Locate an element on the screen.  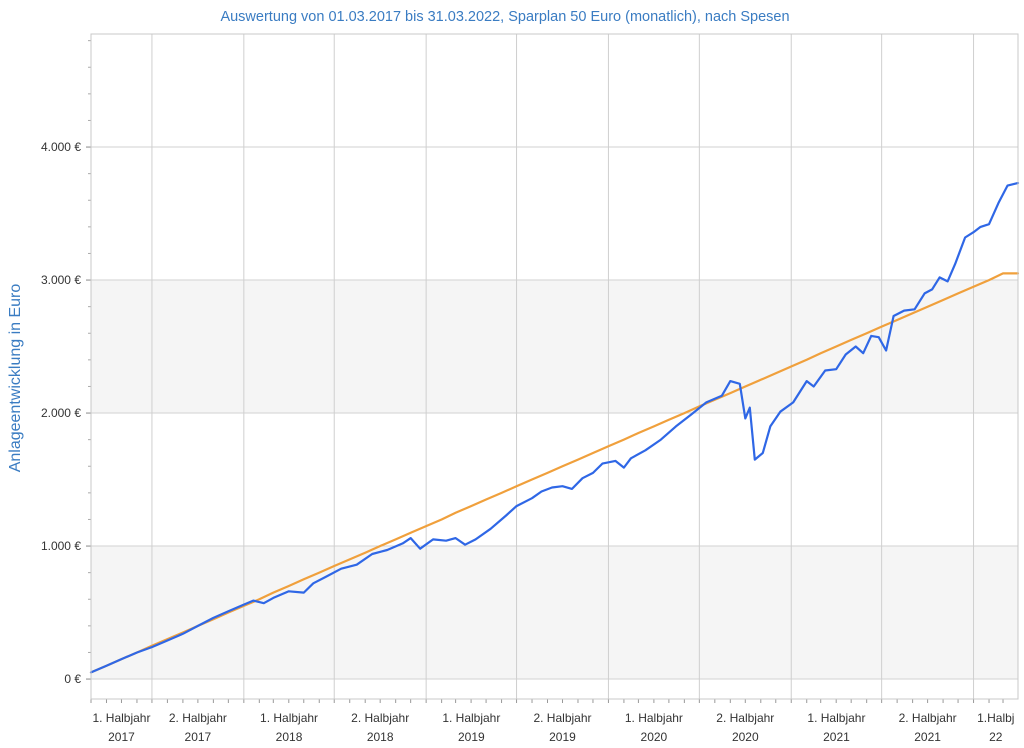
x-tick-label-year: 22 is located at coordinates (996, 737).